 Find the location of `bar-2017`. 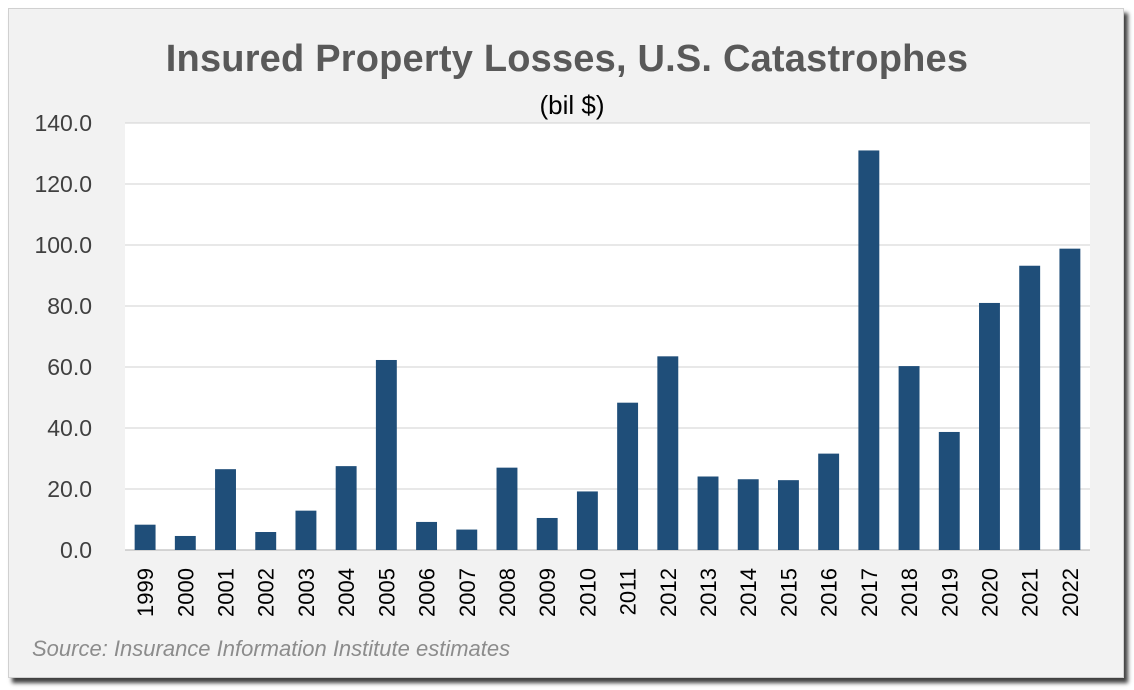

bar-2017 is located at coordinates (869, 350).